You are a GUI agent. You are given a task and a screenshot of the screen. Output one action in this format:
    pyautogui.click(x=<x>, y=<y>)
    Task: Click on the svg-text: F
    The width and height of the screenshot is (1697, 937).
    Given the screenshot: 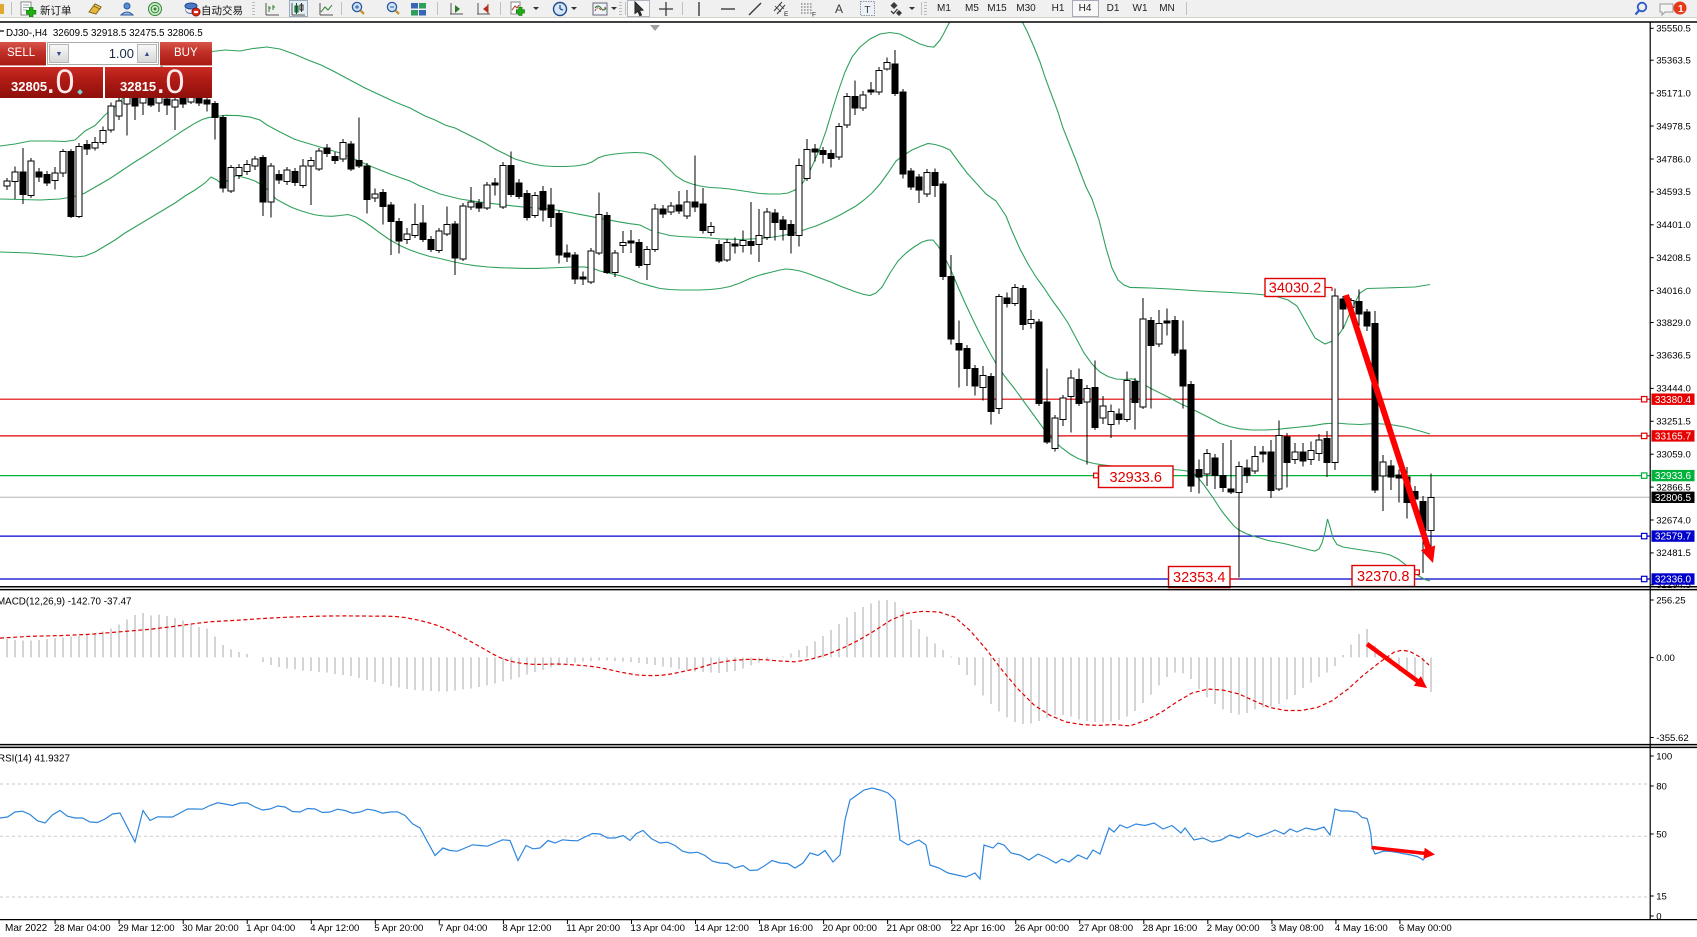 What is the action you would take?
    pyautogui.click(x=814, y=15)
    